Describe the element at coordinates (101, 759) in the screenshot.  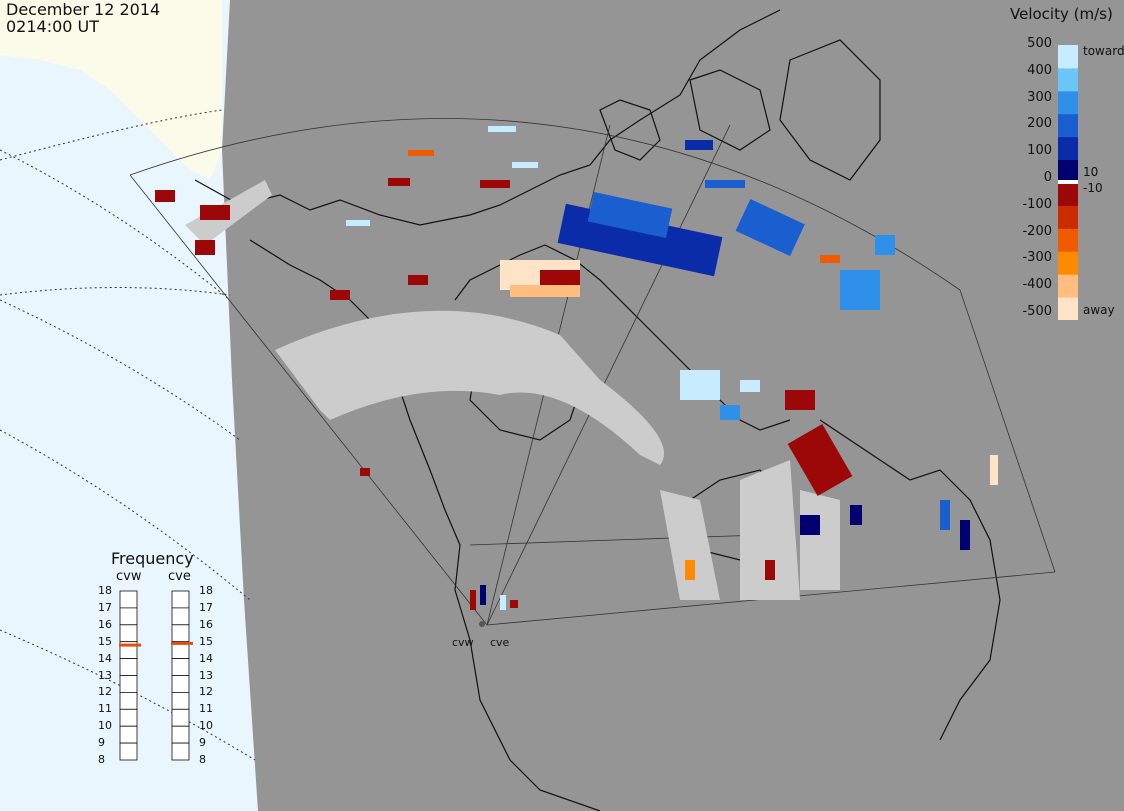
I see `frequency-tick-left: 8` at that location.